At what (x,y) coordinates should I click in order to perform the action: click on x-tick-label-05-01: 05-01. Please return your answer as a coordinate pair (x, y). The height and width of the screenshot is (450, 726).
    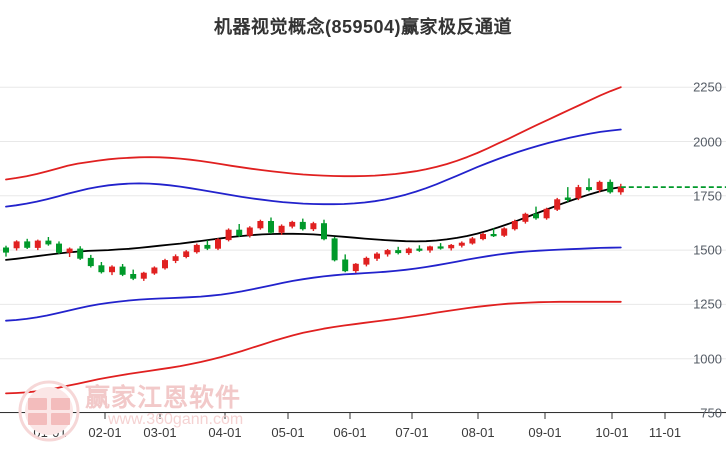
    Looking at the image, I should click on (288, 432).